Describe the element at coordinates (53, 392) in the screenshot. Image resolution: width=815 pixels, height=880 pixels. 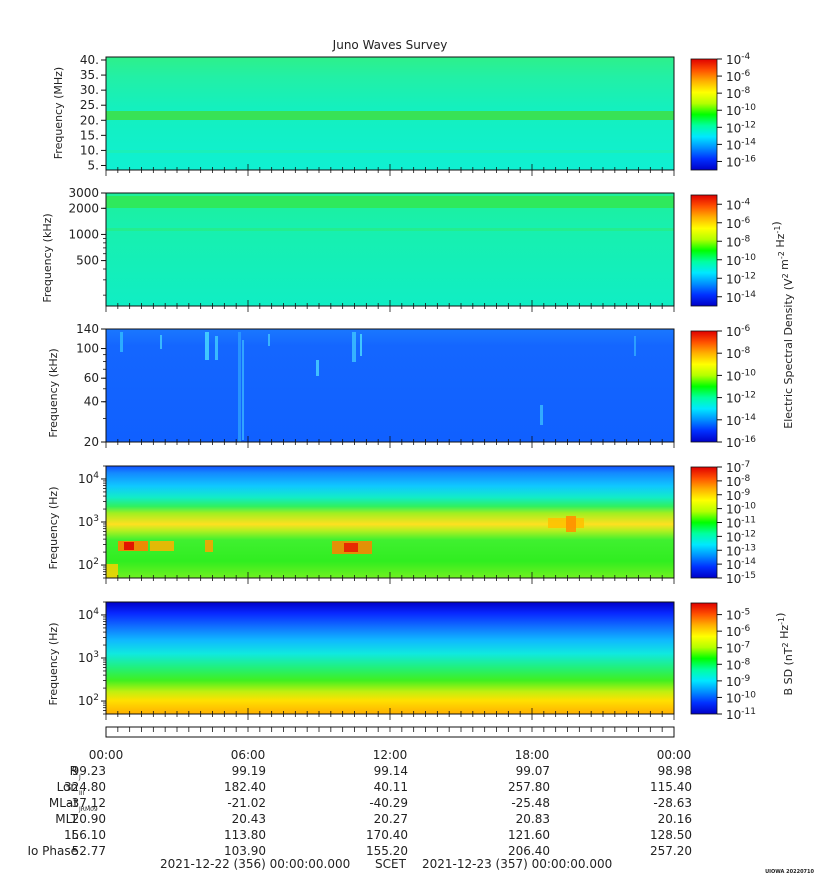
I see `panel-3-ylabel: Frequency (kHz)` at that location.